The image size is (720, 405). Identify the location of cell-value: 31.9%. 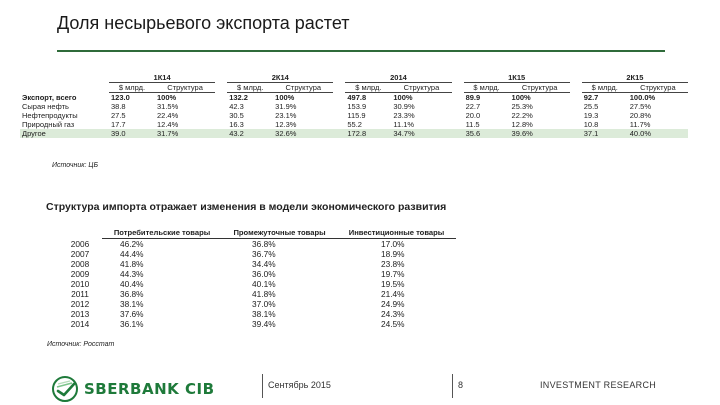
(286, 106).